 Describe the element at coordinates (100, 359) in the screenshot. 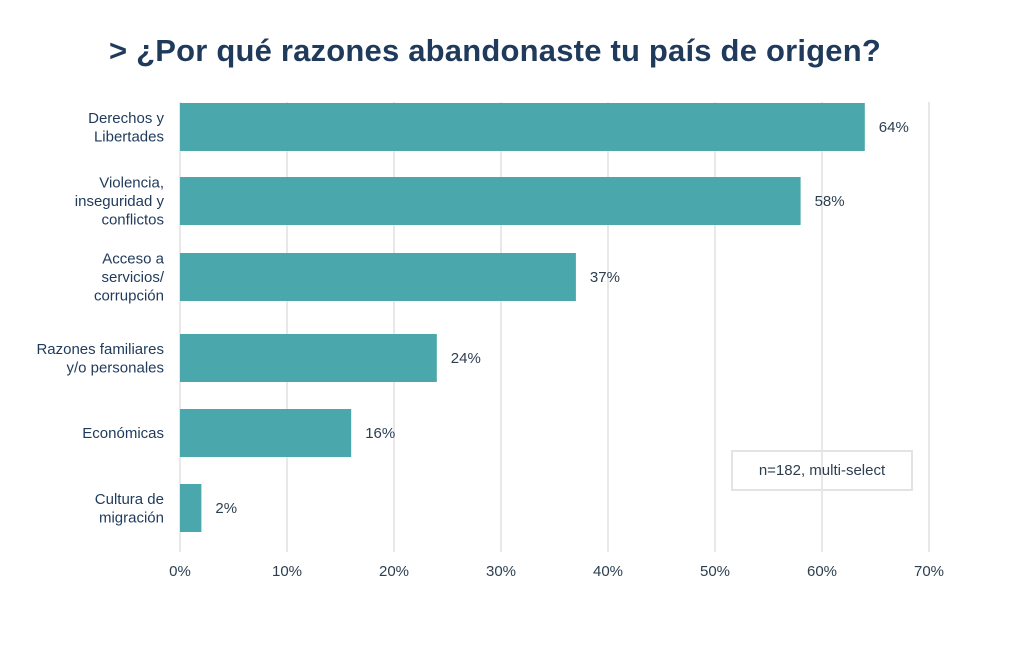

I see `category-label: Razones familiares y/o personales` at that location.